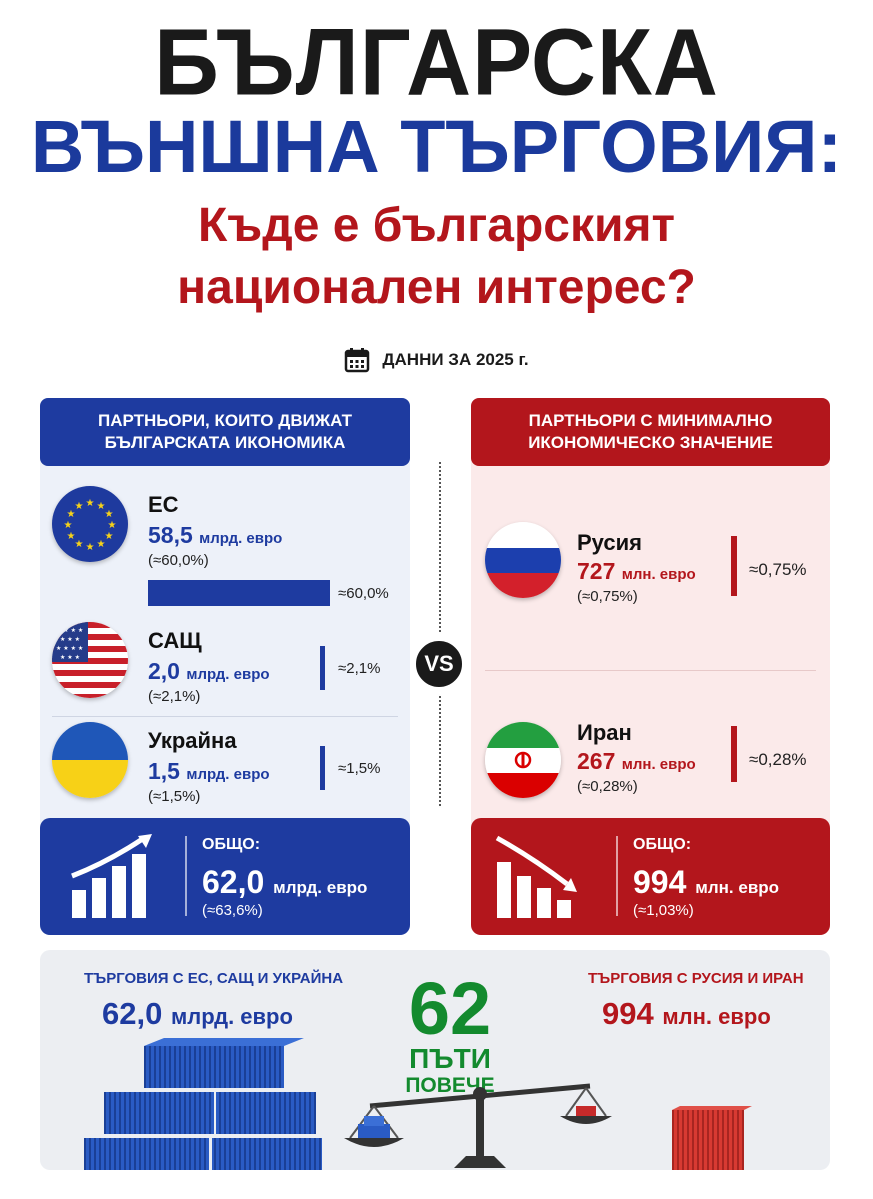  What do you see at coordinates (322, 668) in the screenshot?
I see `share-bar-usa` at bounding box center [322, 668].